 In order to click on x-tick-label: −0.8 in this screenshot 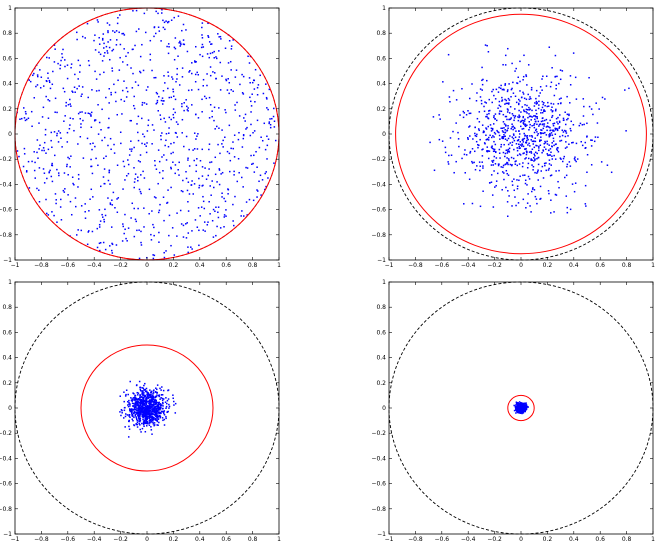, I will do `click(415, 539)`.